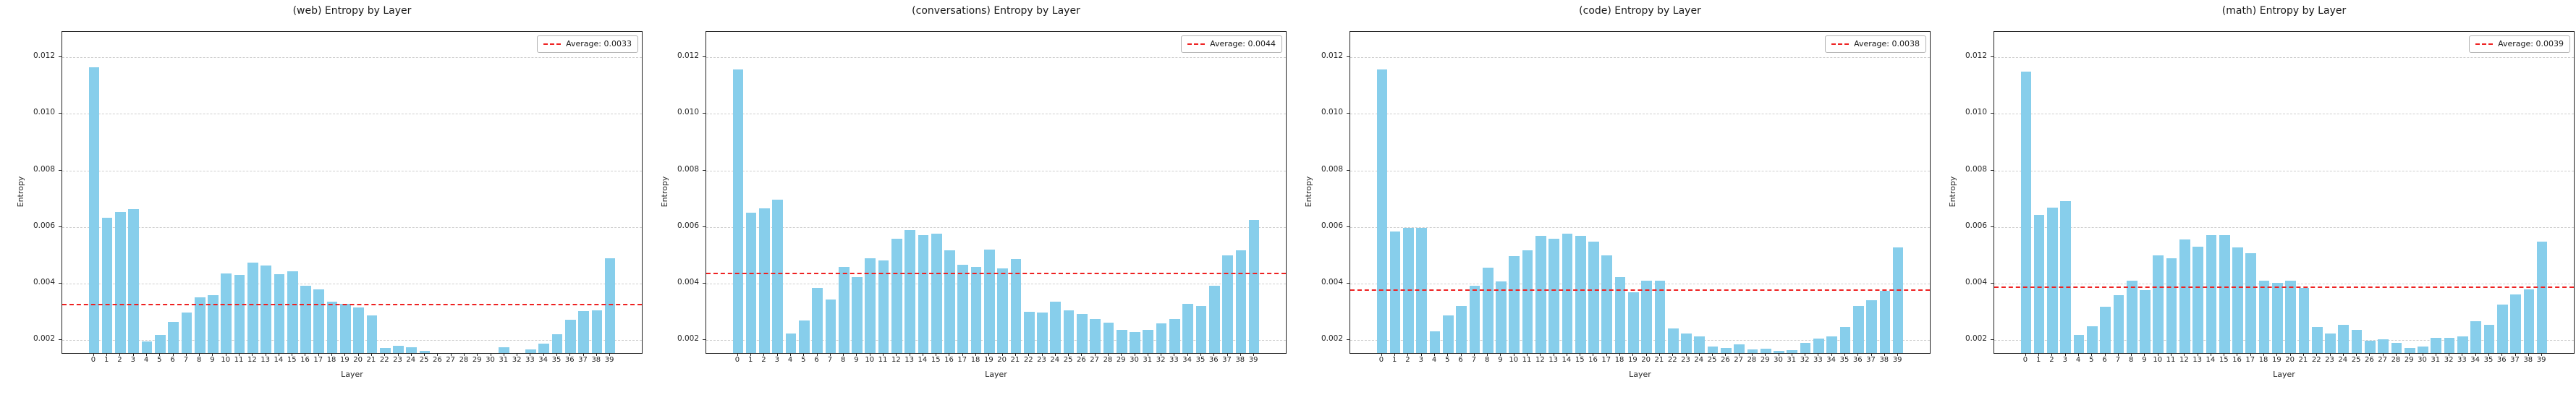 Image resolution: width=2576 pixels, height=395 pixels. Describe the element at coordinates (1015, 360) in the screenshot. I see `x-tick-label: 21` at that location.